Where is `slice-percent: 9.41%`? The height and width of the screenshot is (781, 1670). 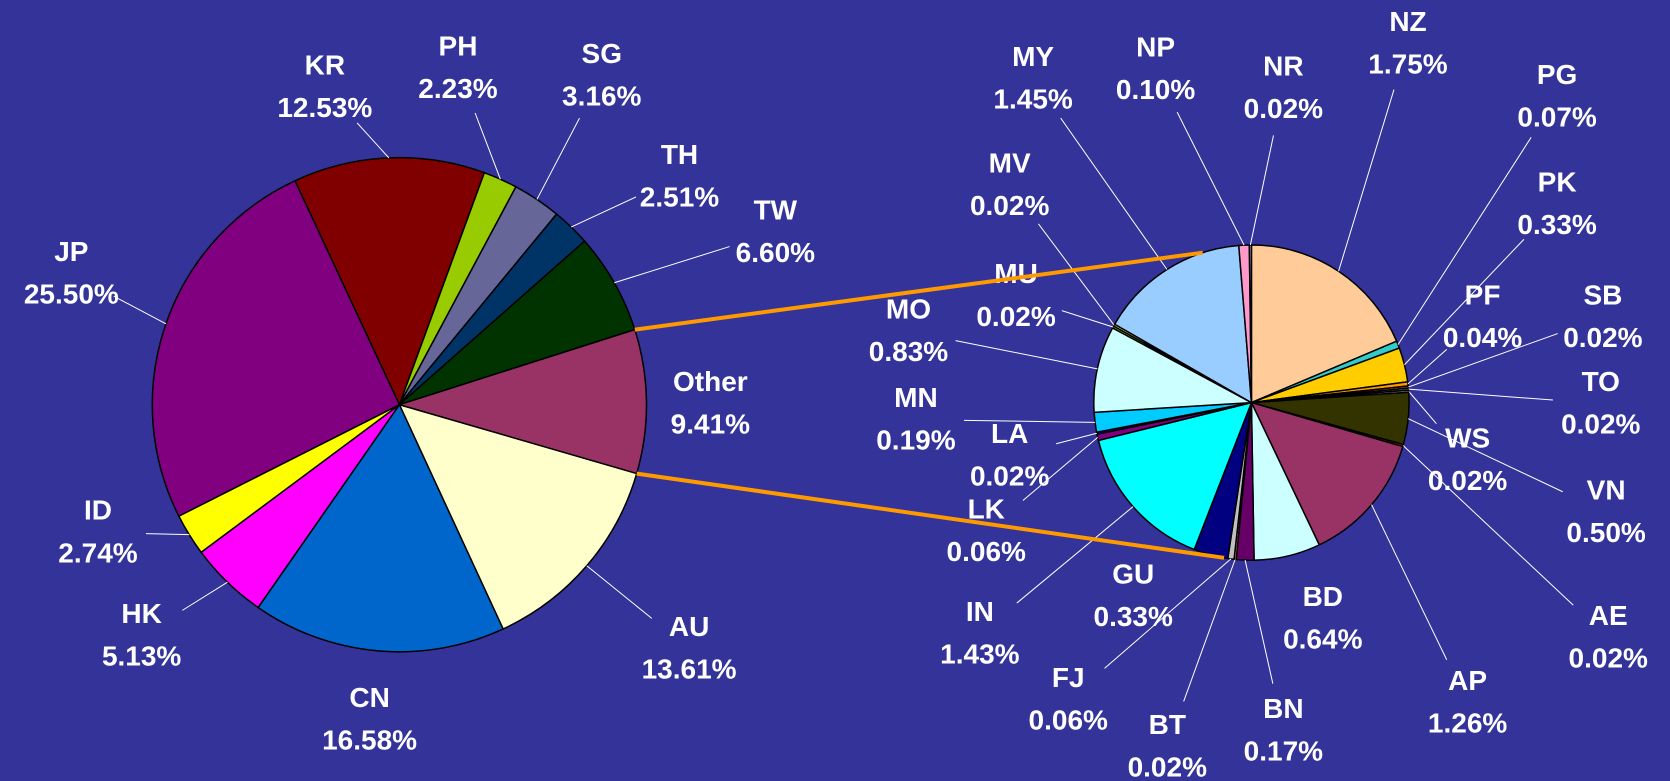 slice-percent: 9.41% is located at coordinates (710, 423).